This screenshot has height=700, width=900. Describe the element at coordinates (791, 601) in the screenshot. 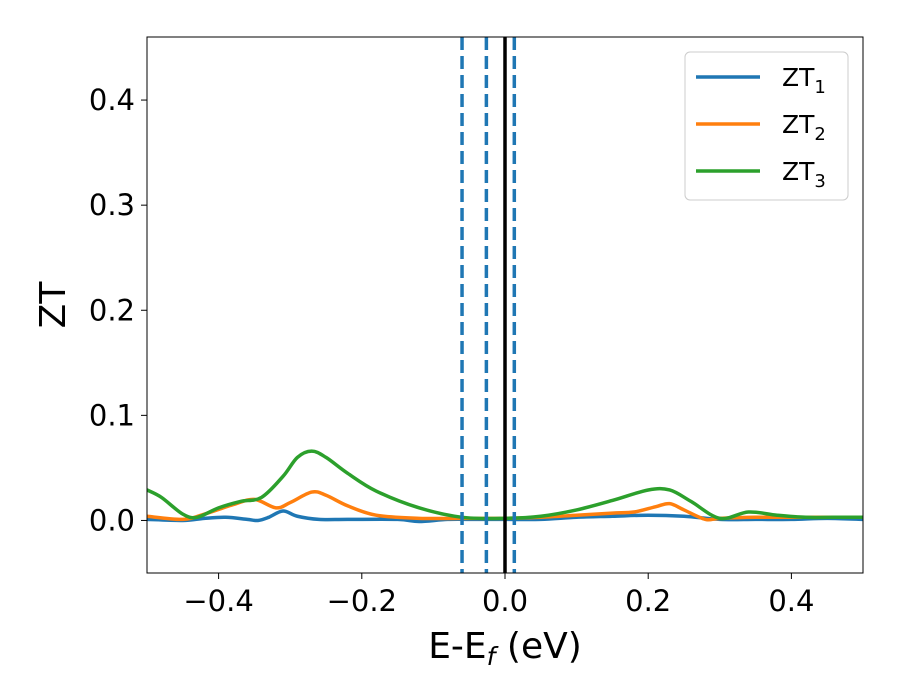

I see `x-tick-label: 0.4` at that location.